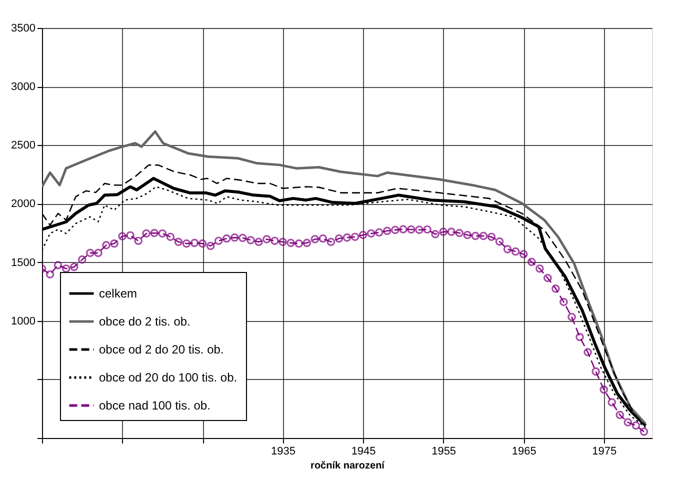  What do you see at coordinates (23, 146) in the screenshot?
I see `y-tick-label: 2500` at bounding box center [23, 146].